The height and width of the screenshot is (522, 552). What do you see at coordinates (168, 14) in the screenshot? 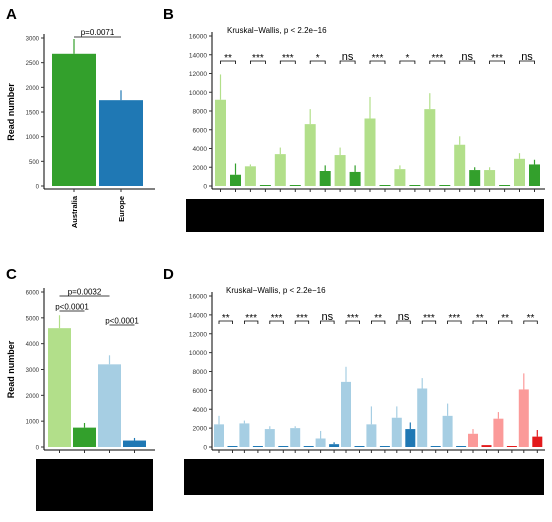
I see `panel-letter-b: B` at bounding box center [168, 14].